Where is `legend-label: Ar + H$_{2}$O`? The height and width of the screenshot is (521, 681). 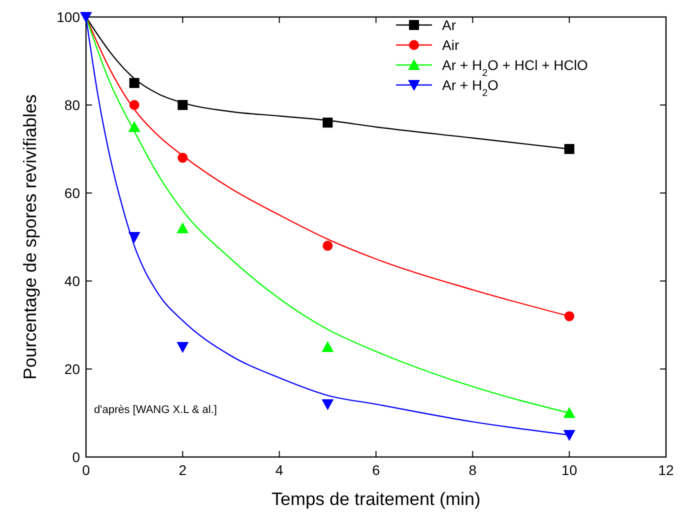
legend-label: Ar + H$_{2}$O is located at coordinates (470, 87).